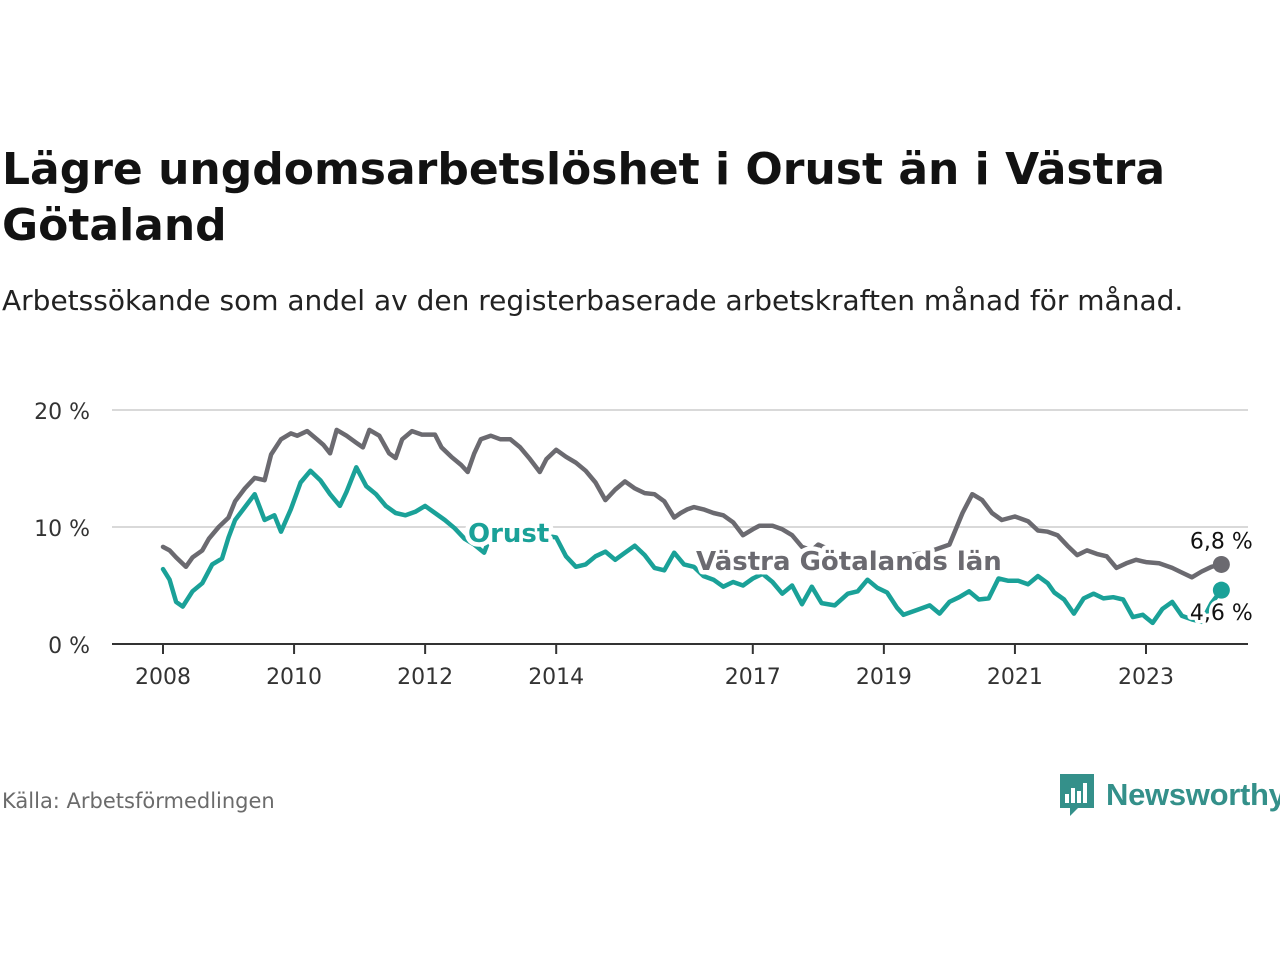 This screenshot has height=960, width=1280. Describe the element at coordinates (1015, 677) in the screenshot. I see `x-tick-label: 2021` at that location.